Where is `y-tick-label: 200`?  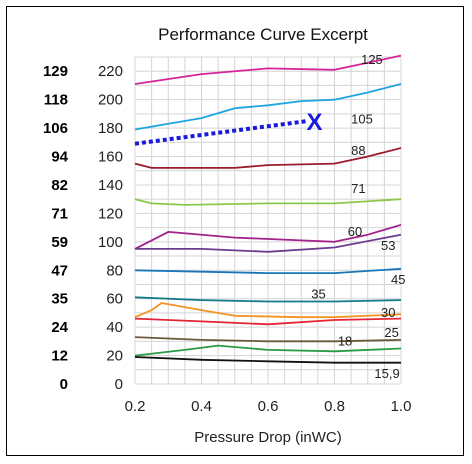 y-tick-label: 200 is located at coordinates (110, 100).